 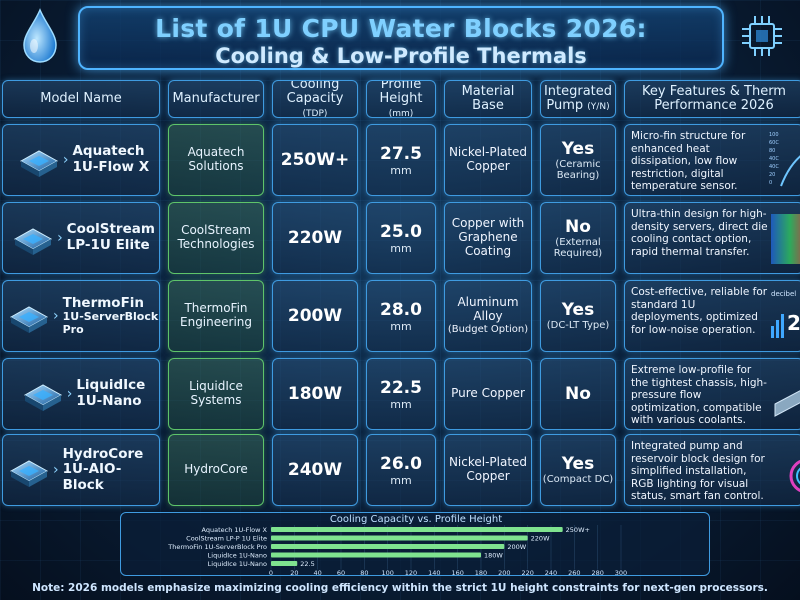 What do you see at coordinates (216, 308) in the screenshot?
I see `manufacturer-line1: ThermoFin` at bounding box center [216, 308].